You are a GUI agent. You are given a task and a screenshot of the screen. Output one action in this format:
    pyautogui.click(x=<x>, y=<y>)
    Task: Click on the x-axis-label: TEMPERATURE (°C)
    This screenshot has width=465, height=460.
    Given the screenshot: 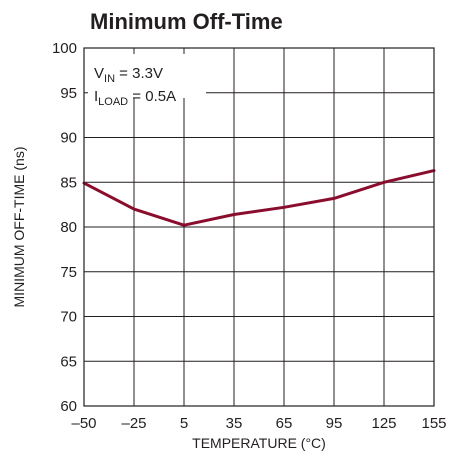 What is the action you would take?
    pyautogui.click(x=259, y=443)
    